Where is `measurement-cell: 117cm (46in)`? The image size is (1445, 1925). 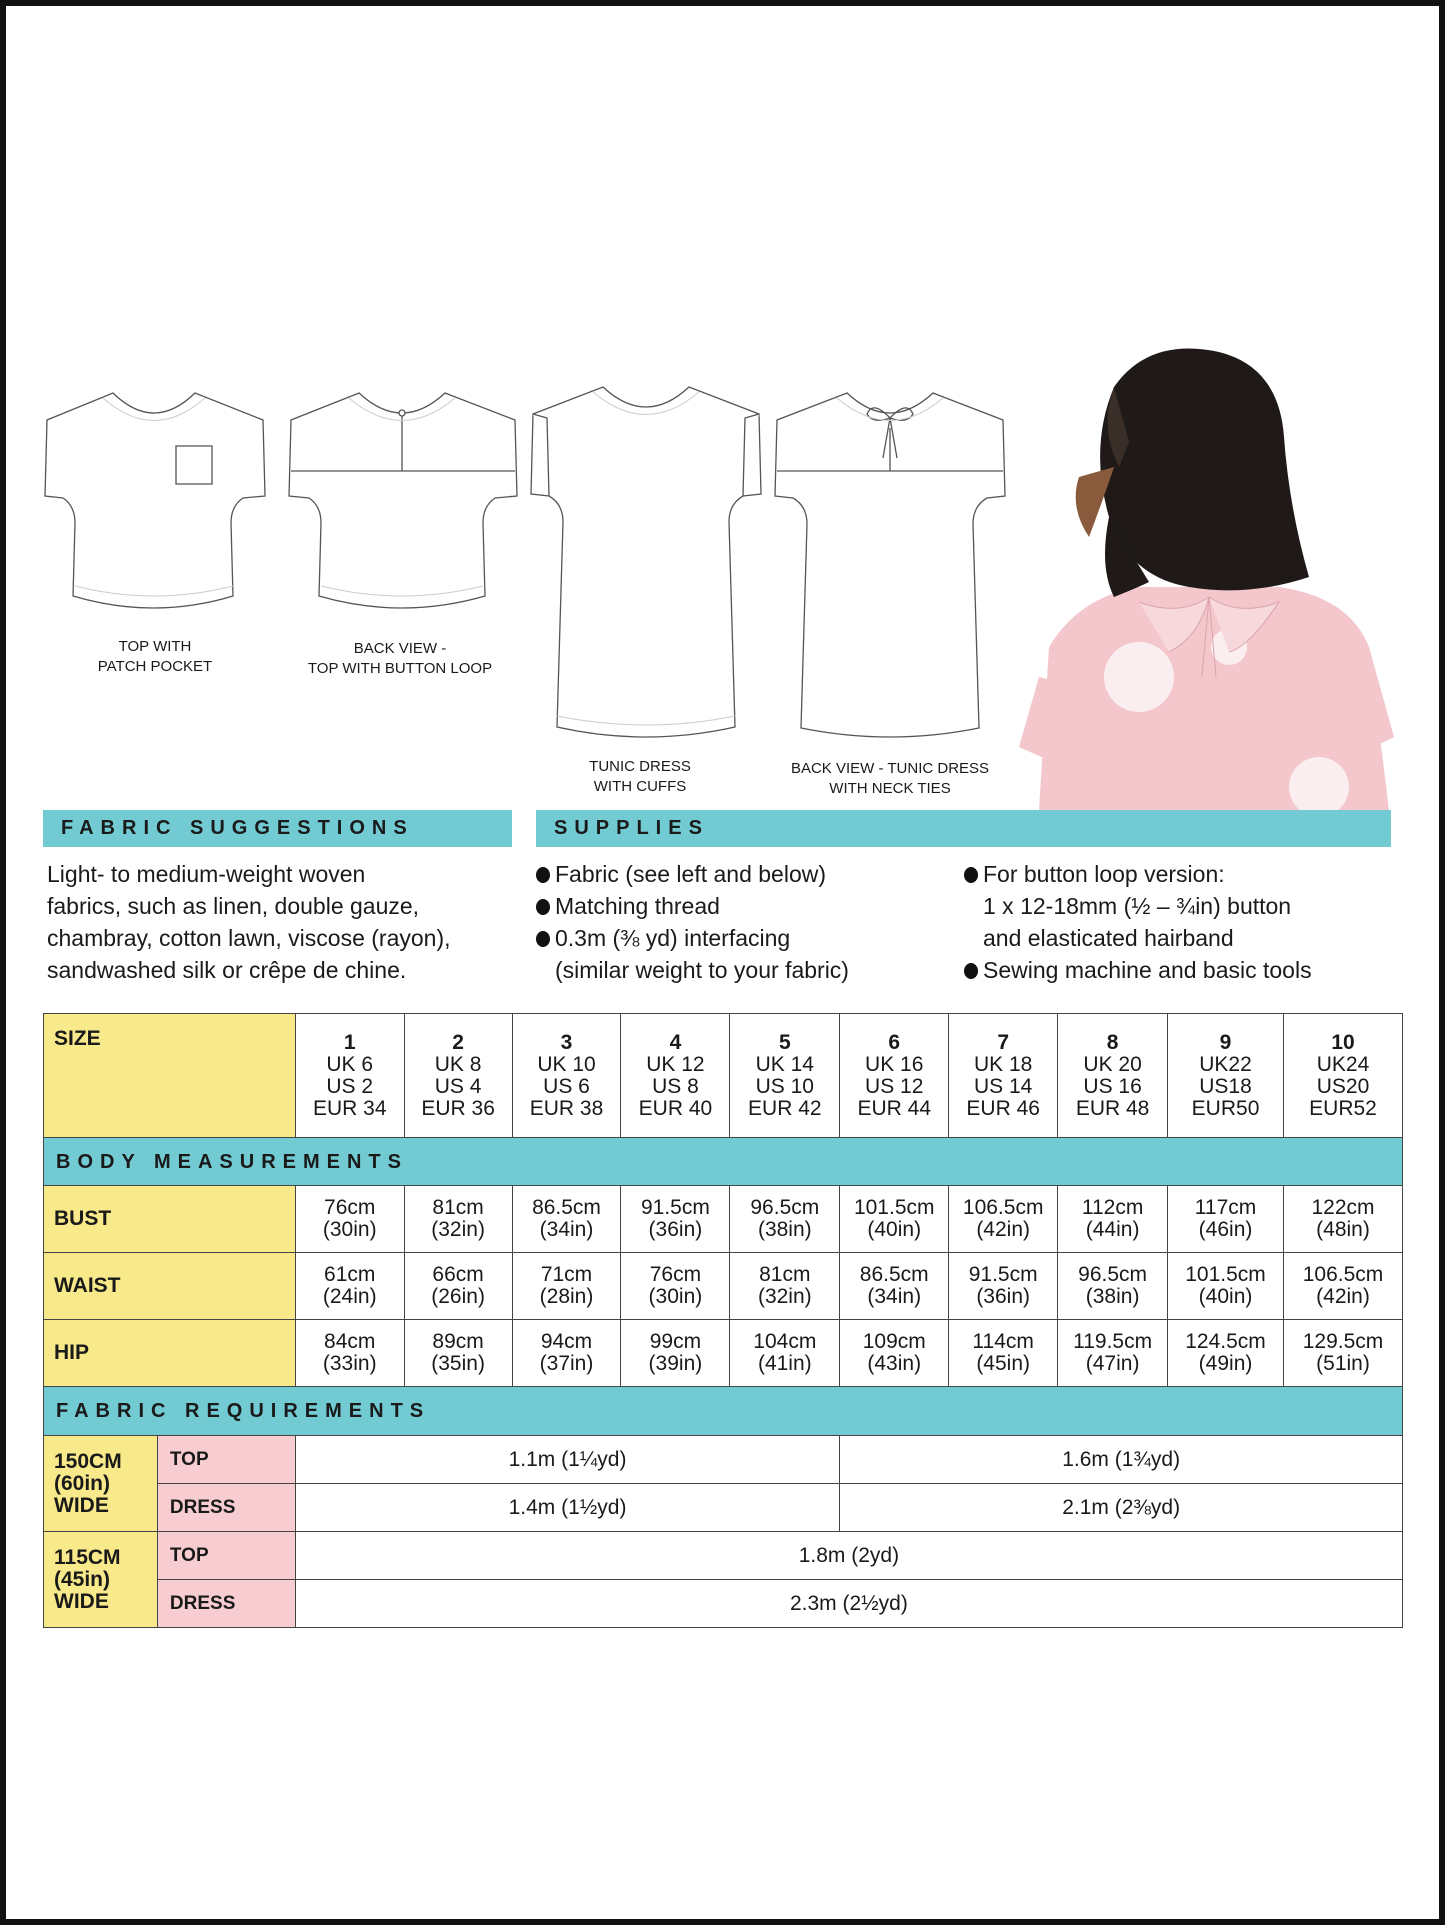
measurement-cell: 117cm (46in) is located at coordinates (1225, 1219).